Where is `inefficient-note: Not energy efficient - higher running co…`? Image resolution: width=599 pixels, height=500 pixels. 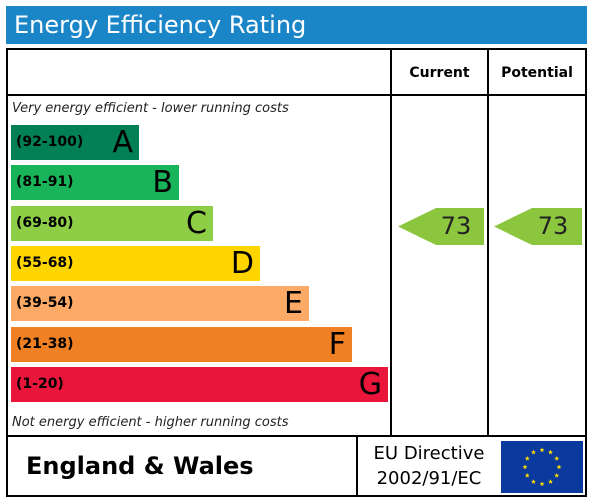 inefficient-note: Not energy efficient - higher running co… is located at coordinates (150, 422).